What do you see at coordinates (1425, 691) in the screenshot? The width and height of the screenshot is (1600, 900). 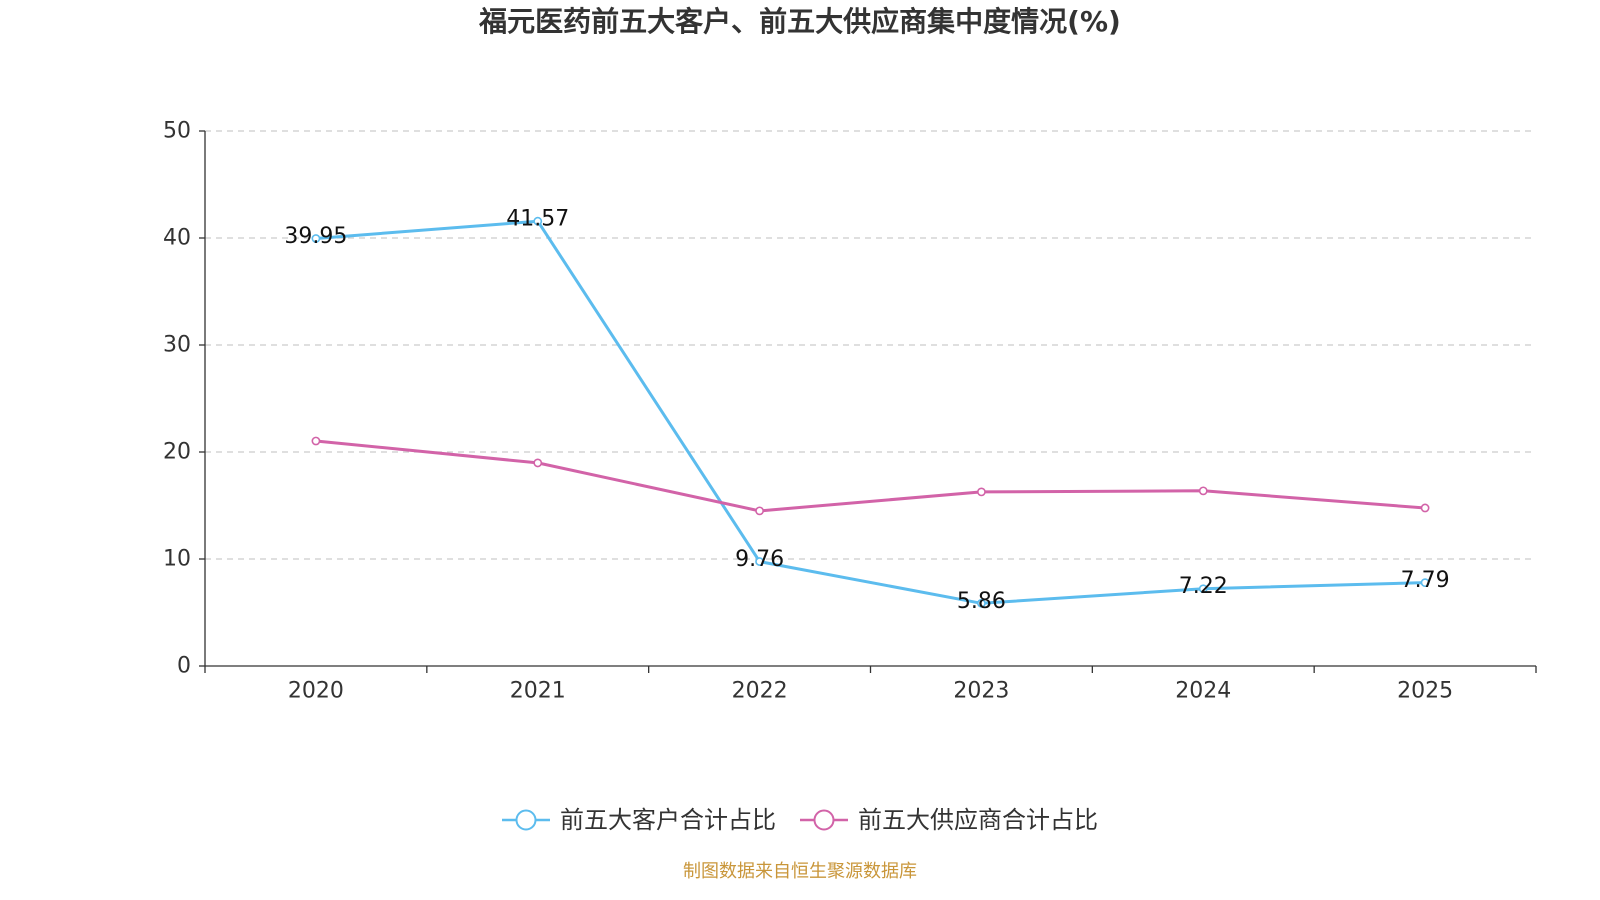 I see `x-tick-label-2025: 2025` at bounding box center [1425, 691].